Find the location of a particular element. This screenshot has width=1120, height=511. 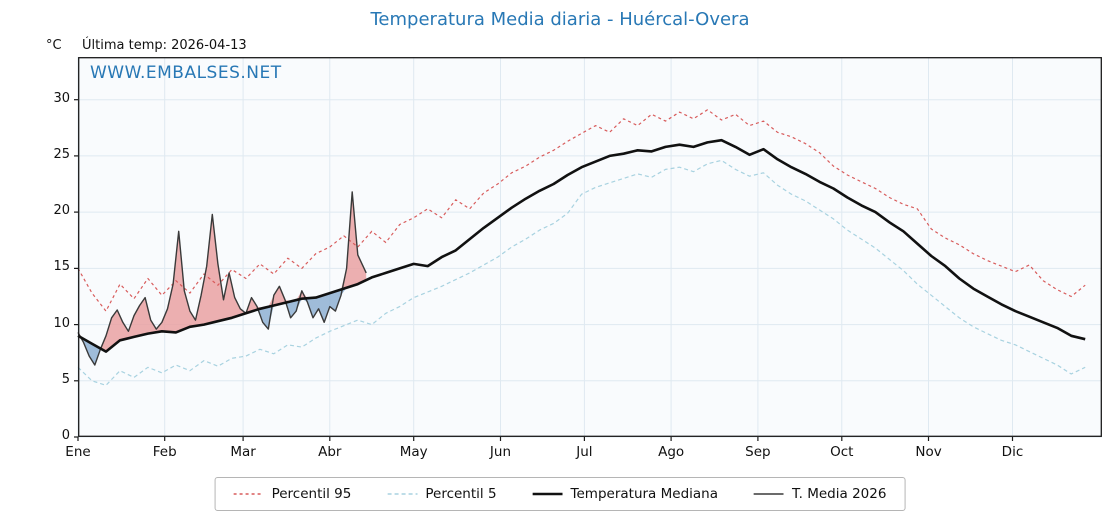

x-tick-label: Jul is located at coordinates (584, 452).